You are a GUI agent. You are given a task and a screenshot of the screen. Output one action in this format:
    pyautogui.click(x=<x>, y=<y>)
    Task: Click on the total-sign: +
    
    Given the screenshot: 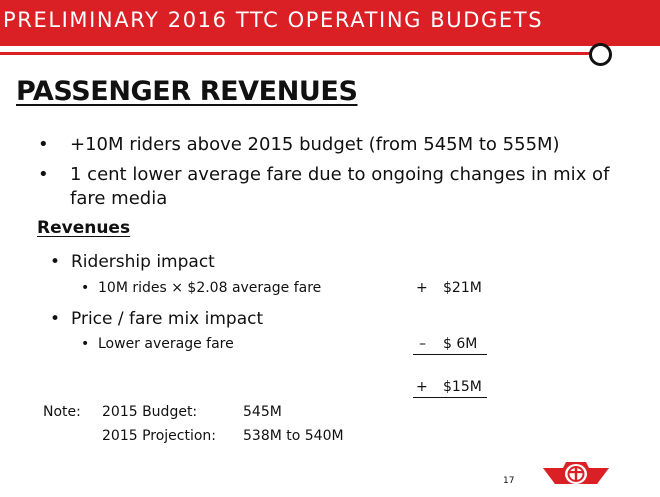 What is the action you would take?
    pyautogui.click(x=422, y=387)
    